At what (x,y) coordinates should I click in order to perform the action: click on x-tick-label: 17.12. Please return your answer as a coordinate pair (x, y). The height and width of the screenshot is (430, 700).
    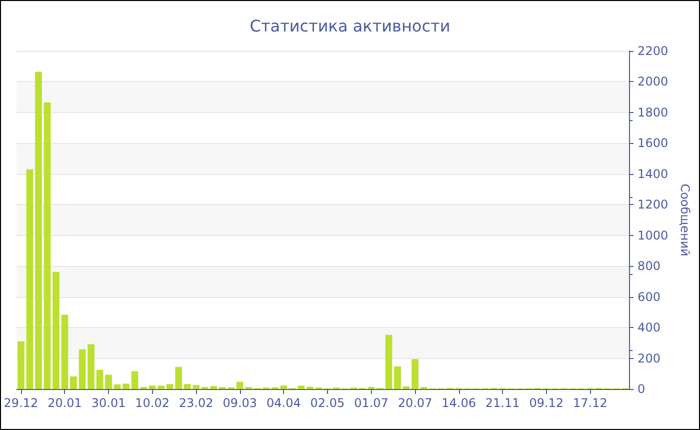
    Looking at the image, I should click on (590, 403).